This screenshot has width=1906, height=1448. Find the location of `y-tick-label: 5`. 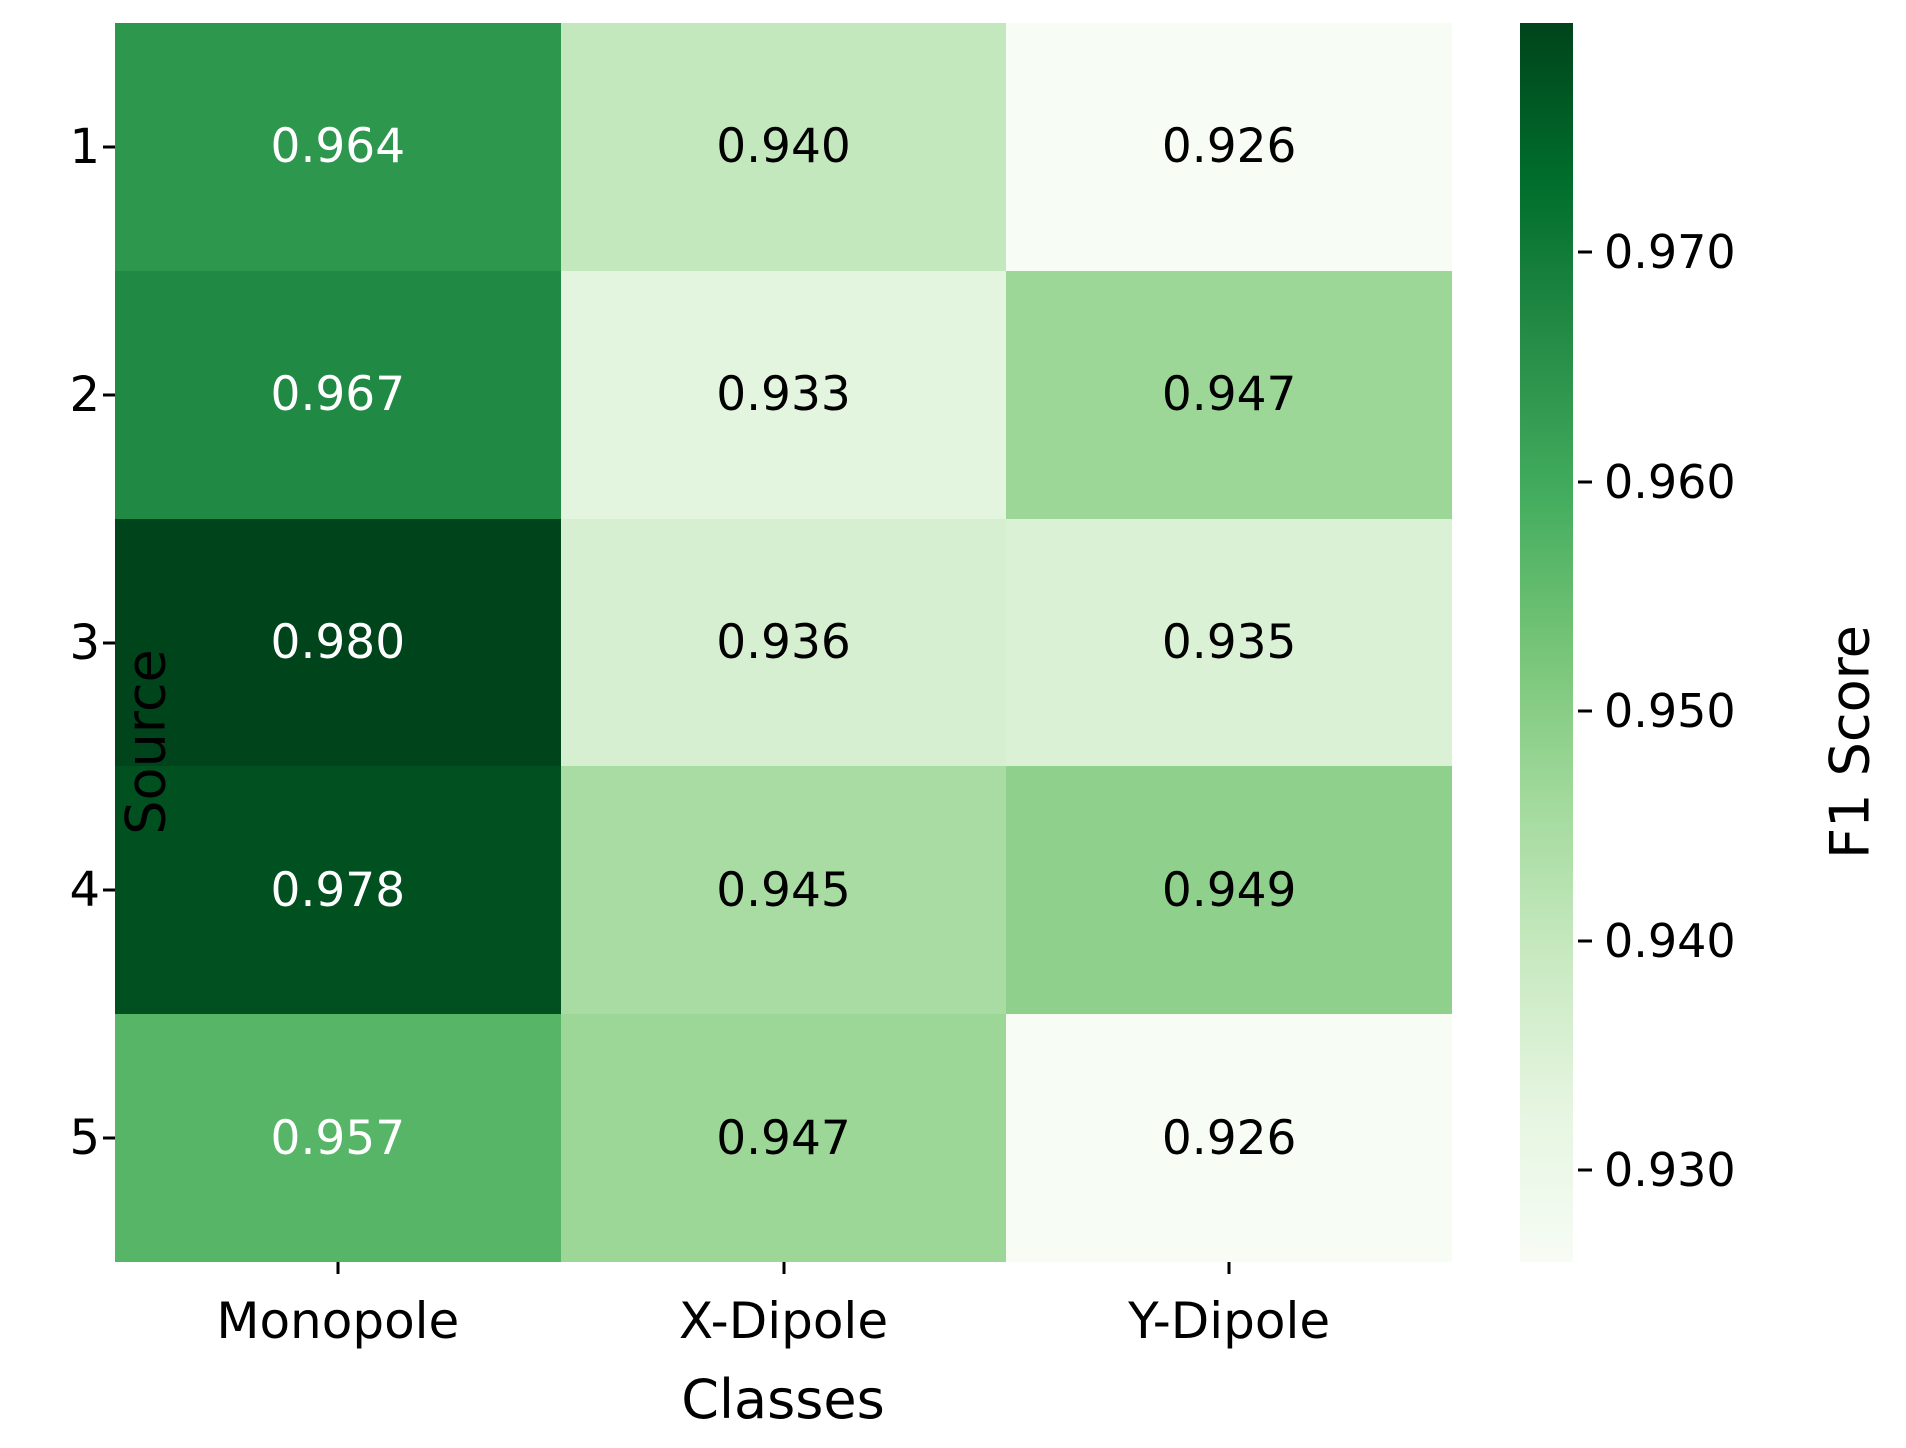

y-tick-label: 5 is located at coordinates (84, 1138).